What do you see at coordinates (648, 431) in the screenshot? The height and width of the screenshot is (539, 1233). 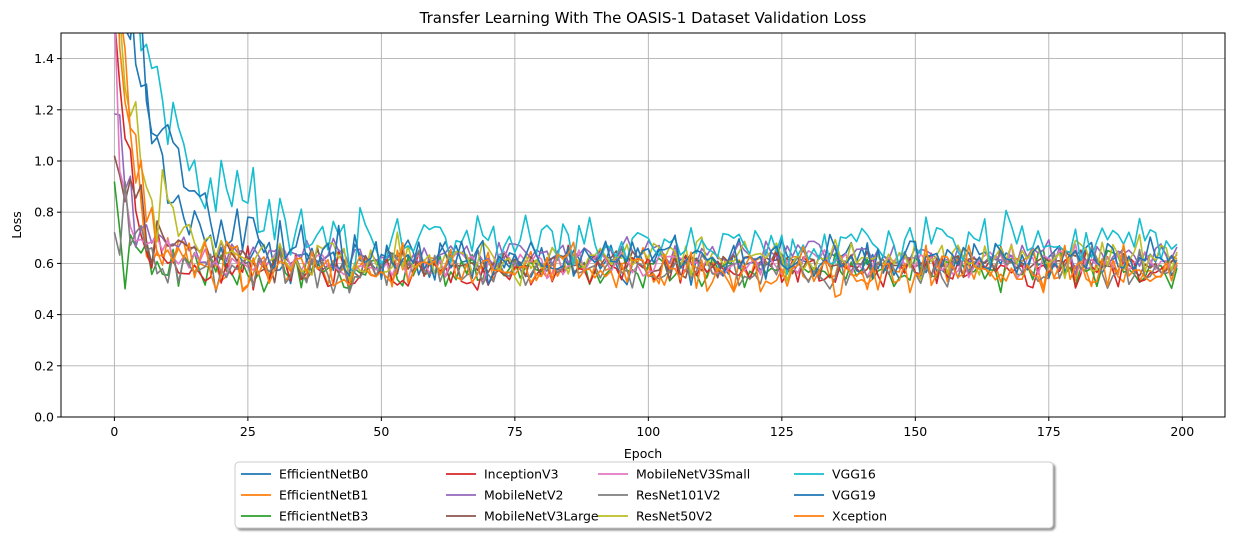 I see `x-tick-label: 100` at bounding box center [648, 431].